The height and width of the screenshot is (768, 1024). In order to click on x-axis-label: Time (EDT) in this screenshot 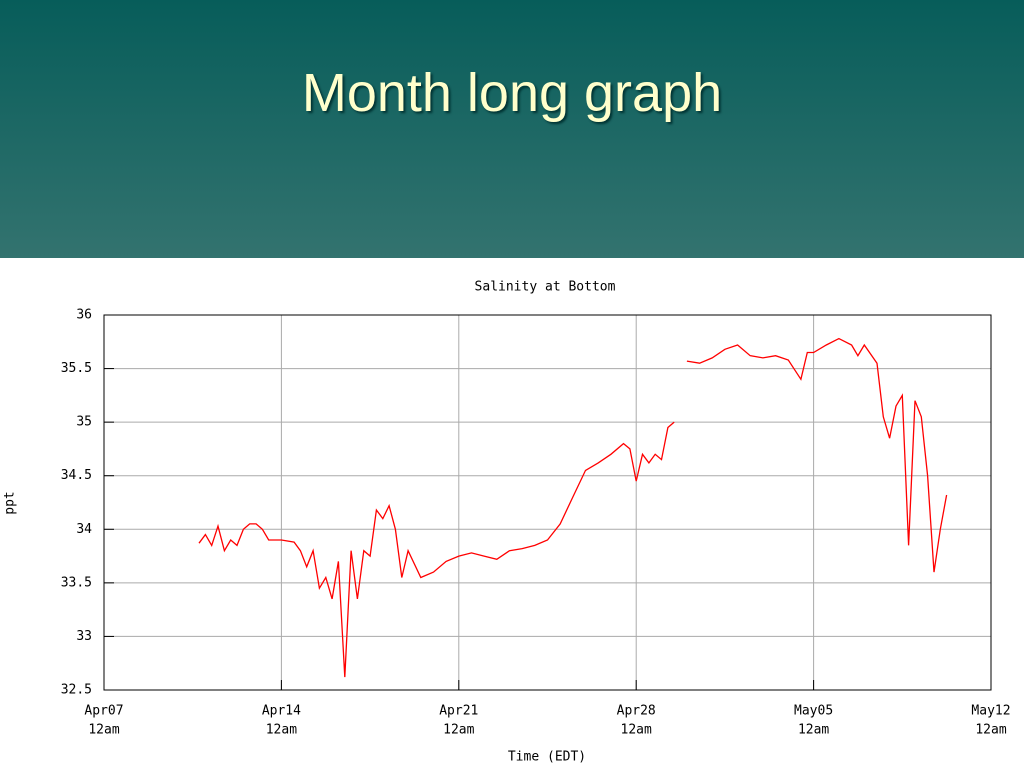, I will do `click(547, 757)`.